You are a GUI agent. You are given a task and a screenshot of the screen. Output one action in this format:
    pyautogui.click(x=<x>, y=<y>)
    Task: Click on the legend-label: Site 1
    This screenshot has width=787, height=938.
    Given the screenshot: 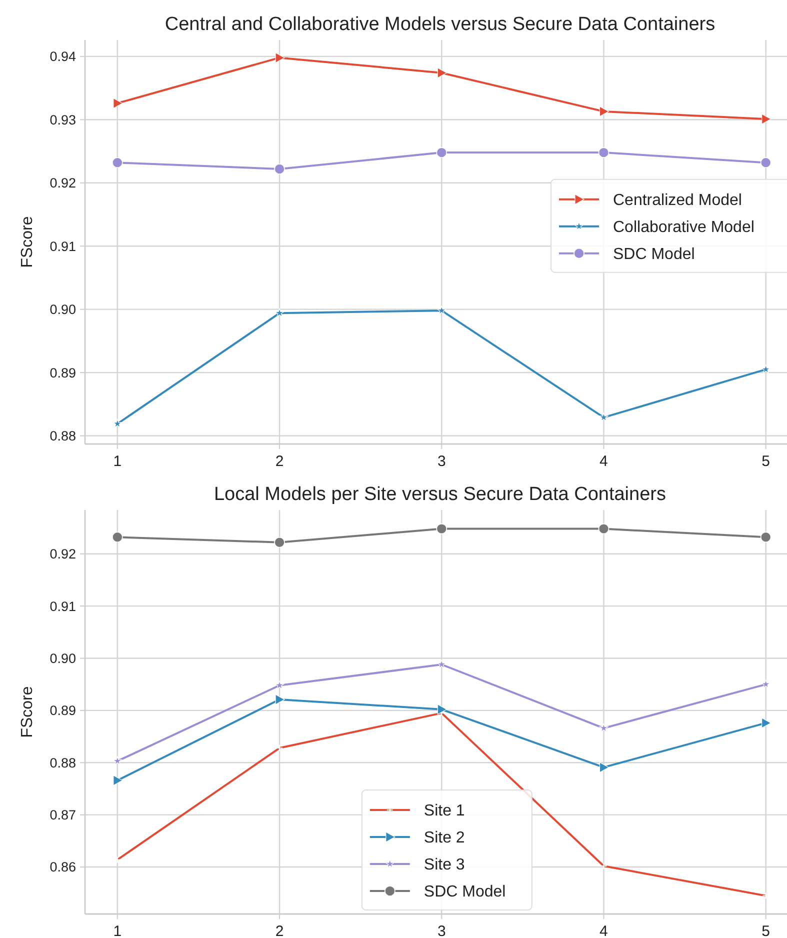 What is the action you would take?
    pyautogui.click(x=444, y=811)
    